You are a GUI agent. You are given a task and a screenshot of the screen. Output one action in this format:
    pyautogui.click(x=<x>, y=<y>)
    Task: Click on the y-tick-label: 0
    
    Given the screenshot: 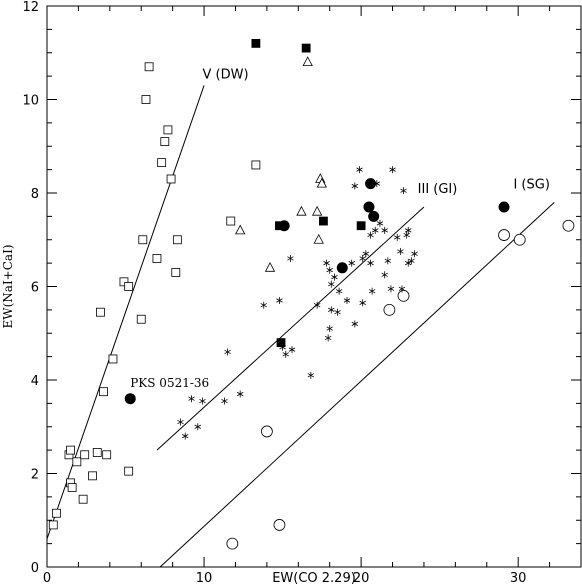 What is the action you would take?
    pyautogui.click(x=35, y=568)
    